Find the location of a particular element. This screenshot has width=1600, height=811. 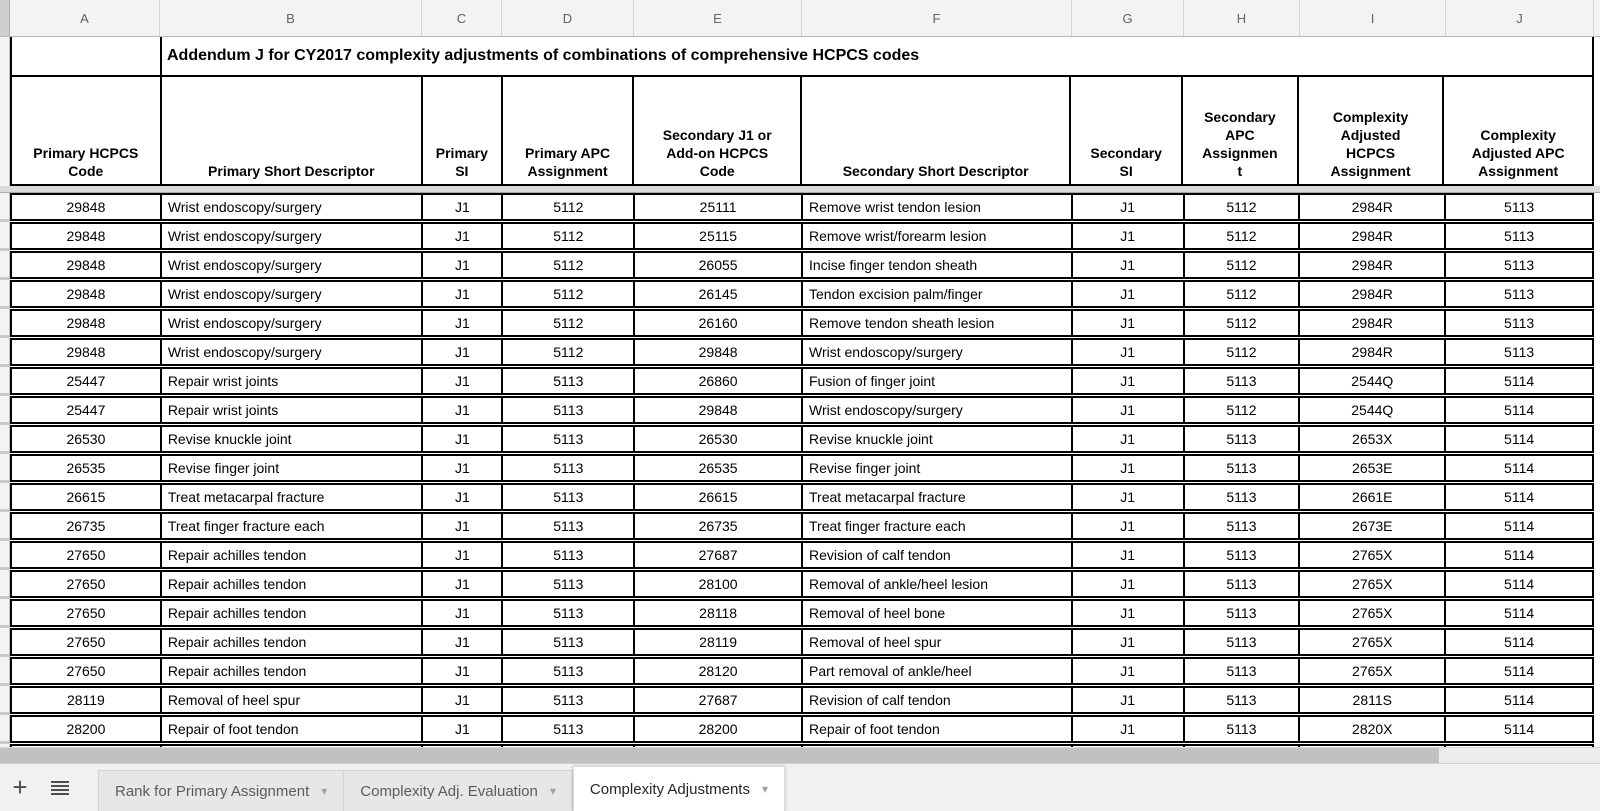

header-cell: Secondary APC Assignmen t is located at coordinates (1241, 130).